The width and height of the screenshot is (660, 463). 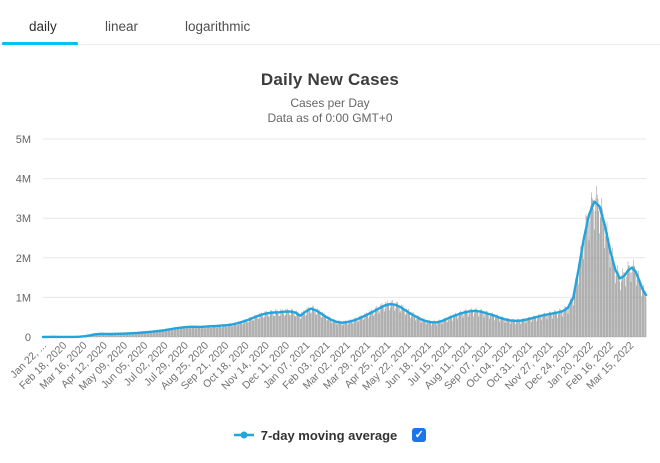 I want to click on tab-daily: daily, so click(x=43, y=26).